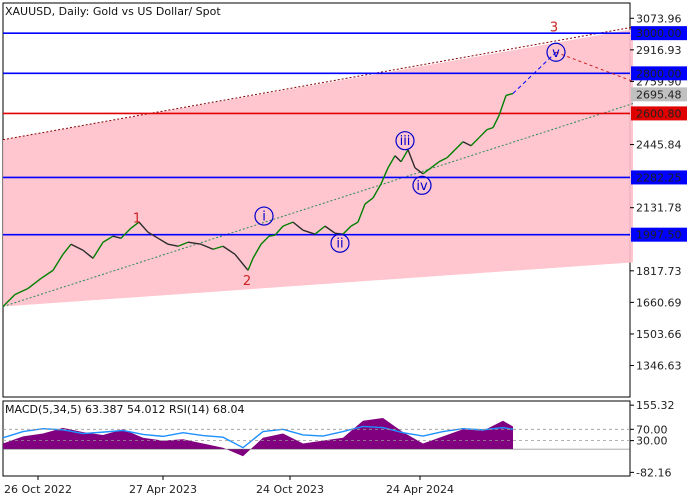 Image resolution: width=700 pixels, height=500 pixels. I want to click on price-tick-label: 1660.69, so click(659, 302).